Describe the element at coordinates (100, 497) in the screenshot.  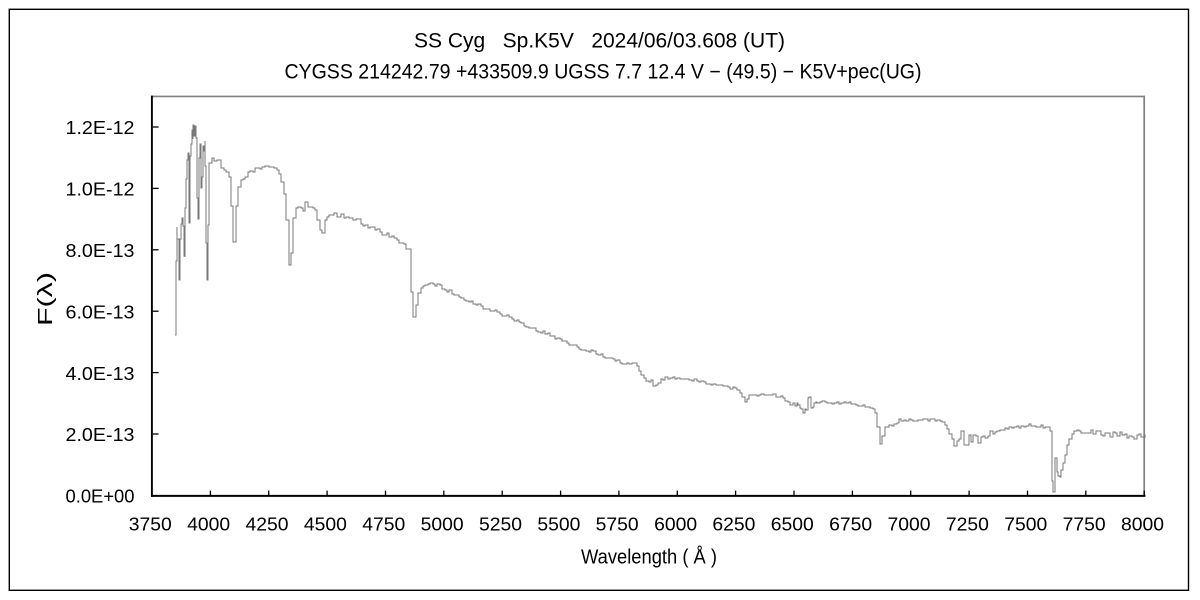
I see `svg-text: 0.0E+00` at that location.